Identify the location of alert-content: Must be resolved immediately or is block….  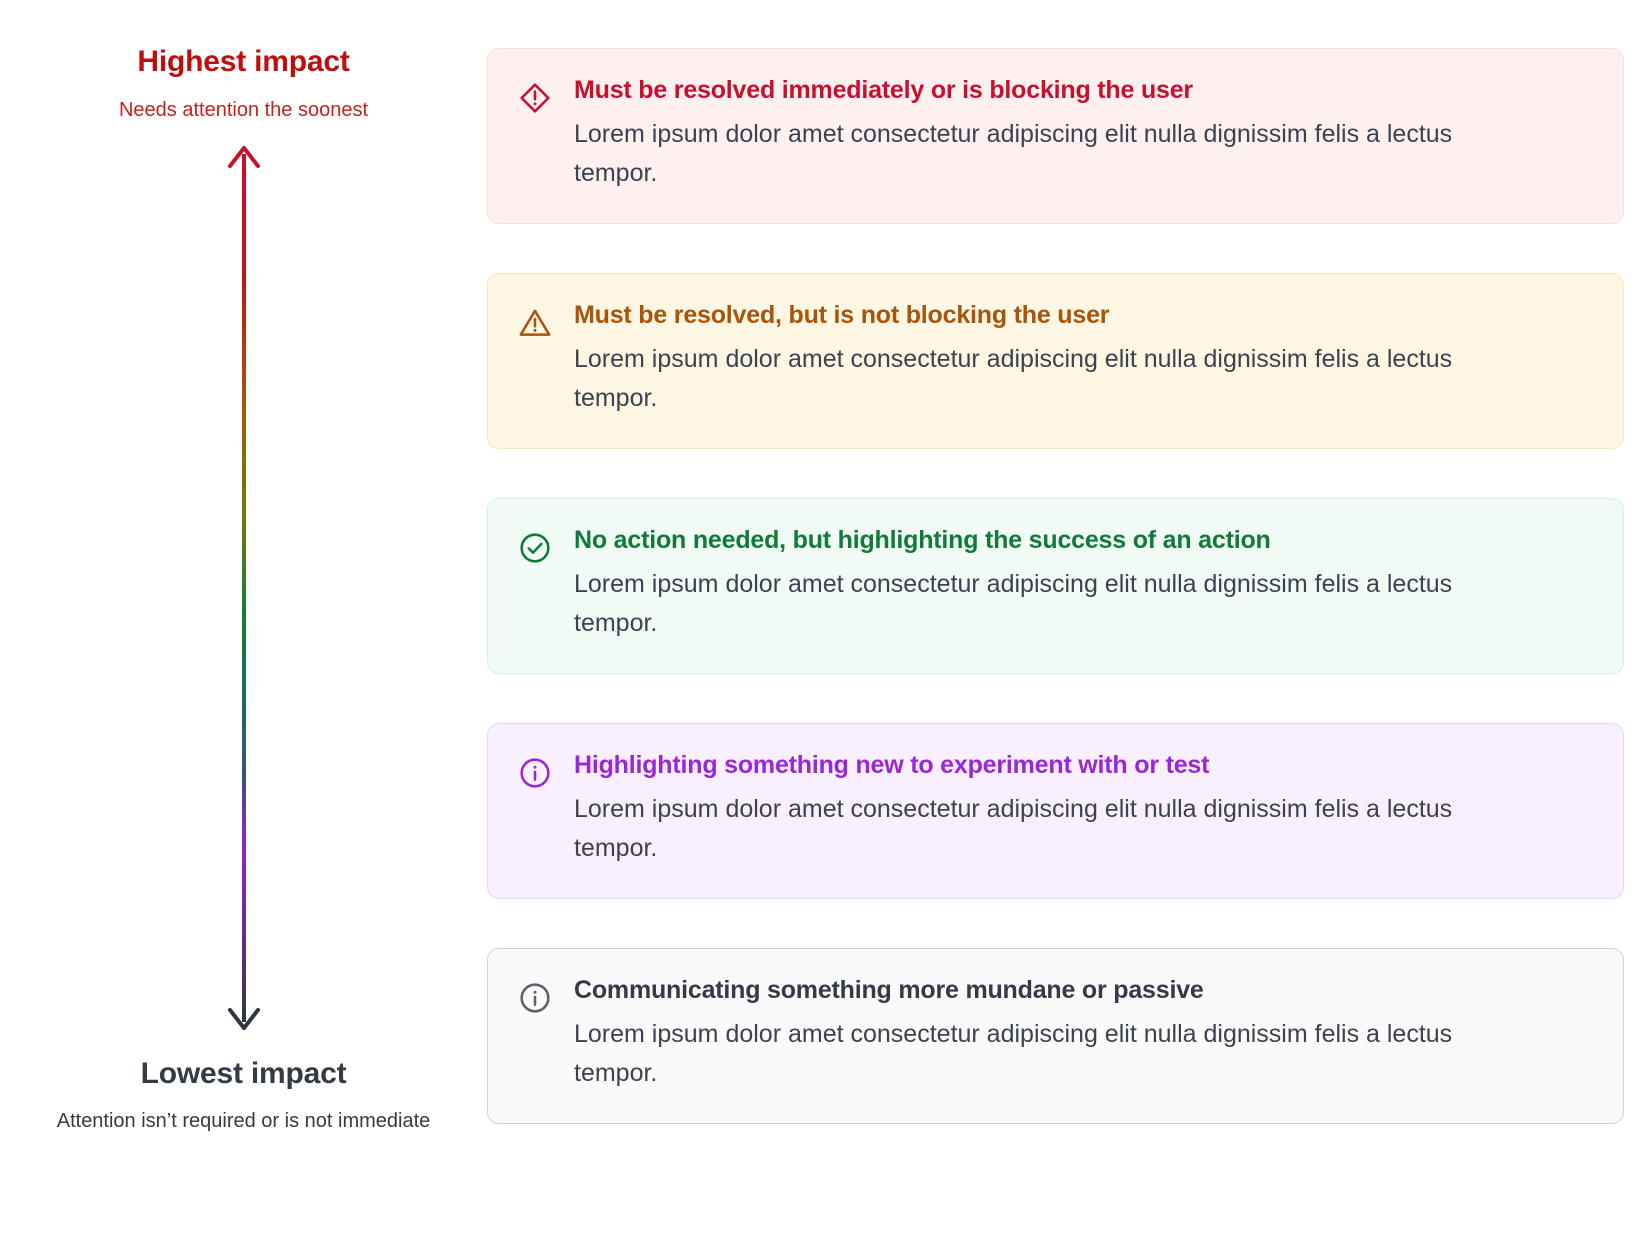
(1083, 134).